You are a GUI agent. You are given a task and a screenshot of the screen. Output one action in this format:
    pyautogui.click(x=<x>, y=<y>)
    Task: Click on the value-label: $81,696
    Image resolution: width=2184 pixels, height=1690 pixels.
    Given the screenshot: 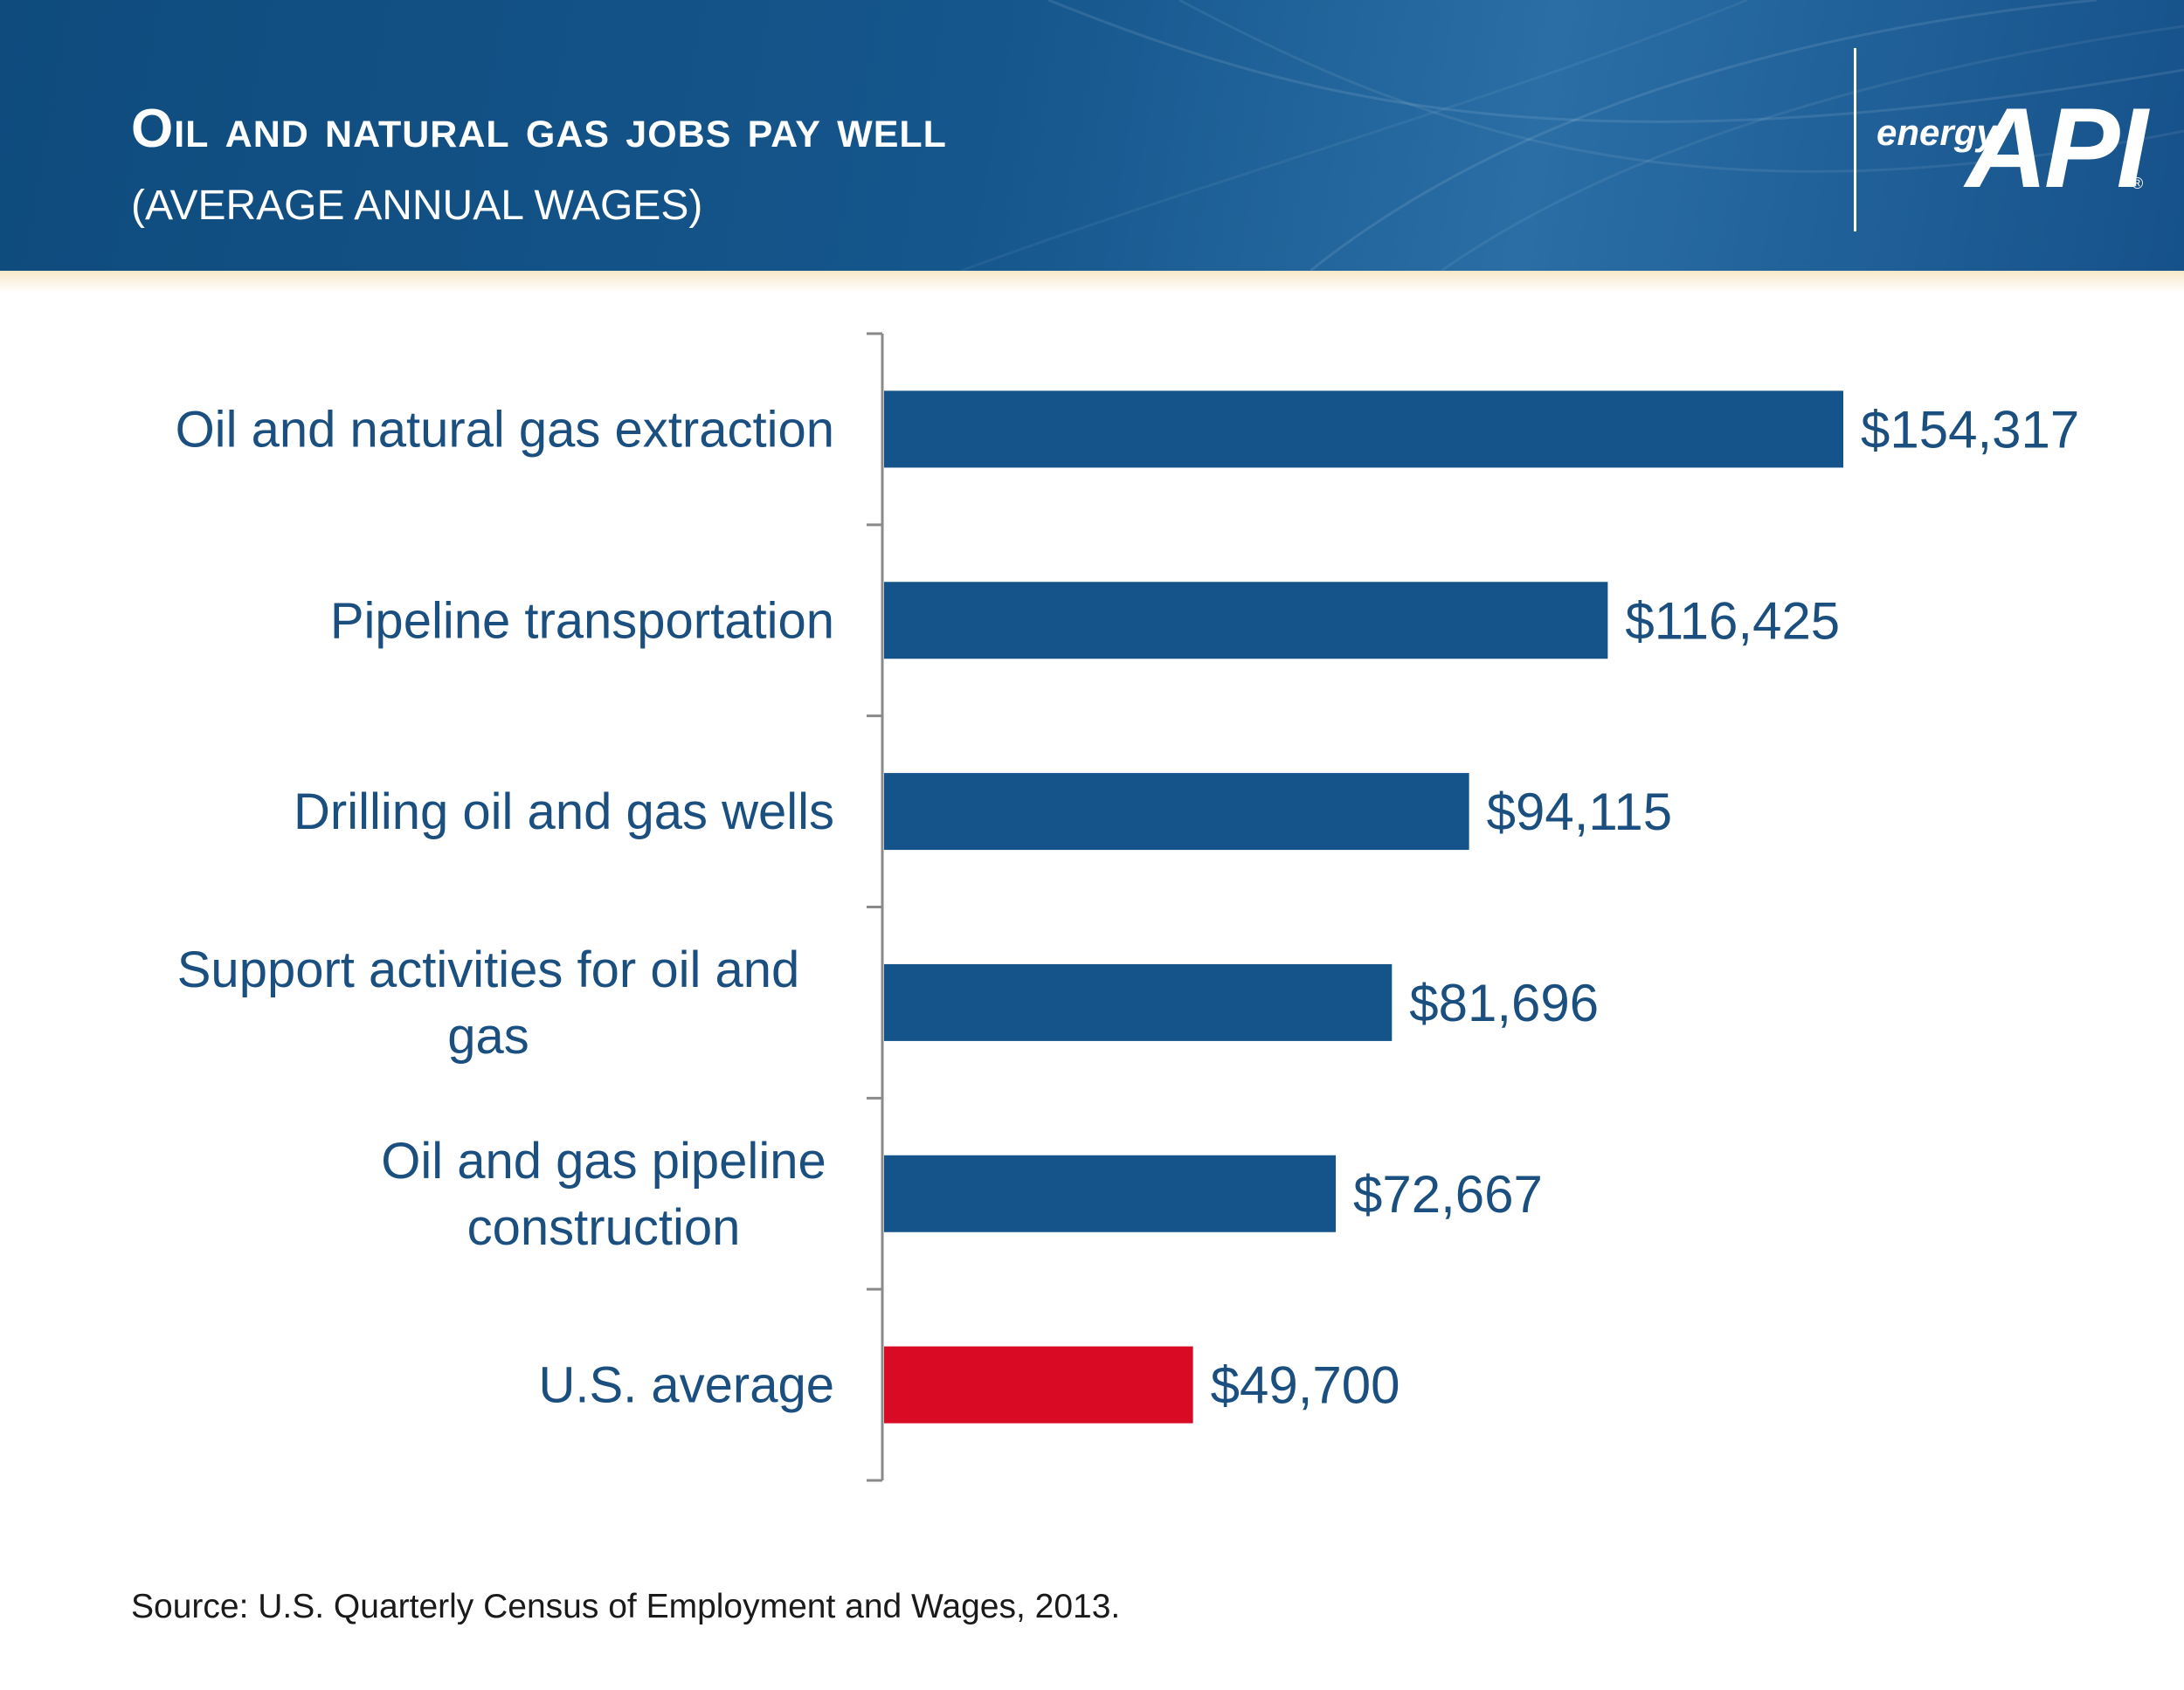 What is the action you would take?
    pyautogui.click(x=1504, y=1003)
    